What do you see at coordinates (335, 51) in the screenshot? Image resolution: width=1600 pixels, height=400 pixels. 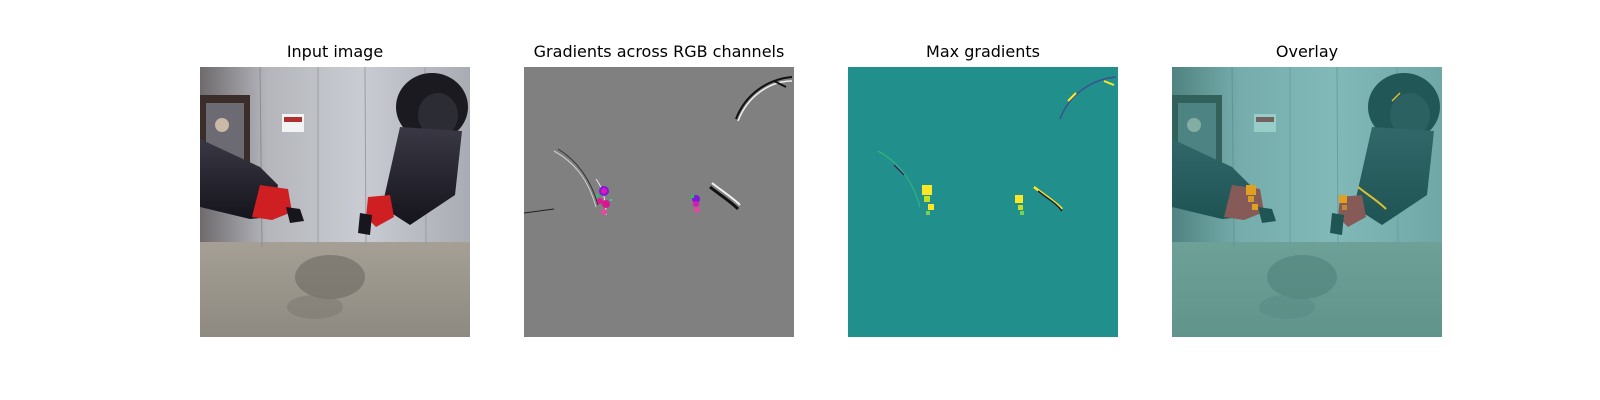 I see `panel-title: Input image` at bounding box center [335, 51].